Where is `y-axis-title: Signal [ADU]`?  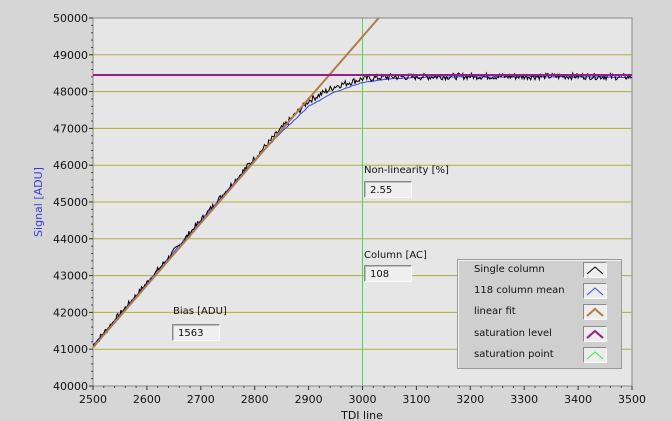
y-axis-title: Signal [ADU] is located at coordinates (38, 202).